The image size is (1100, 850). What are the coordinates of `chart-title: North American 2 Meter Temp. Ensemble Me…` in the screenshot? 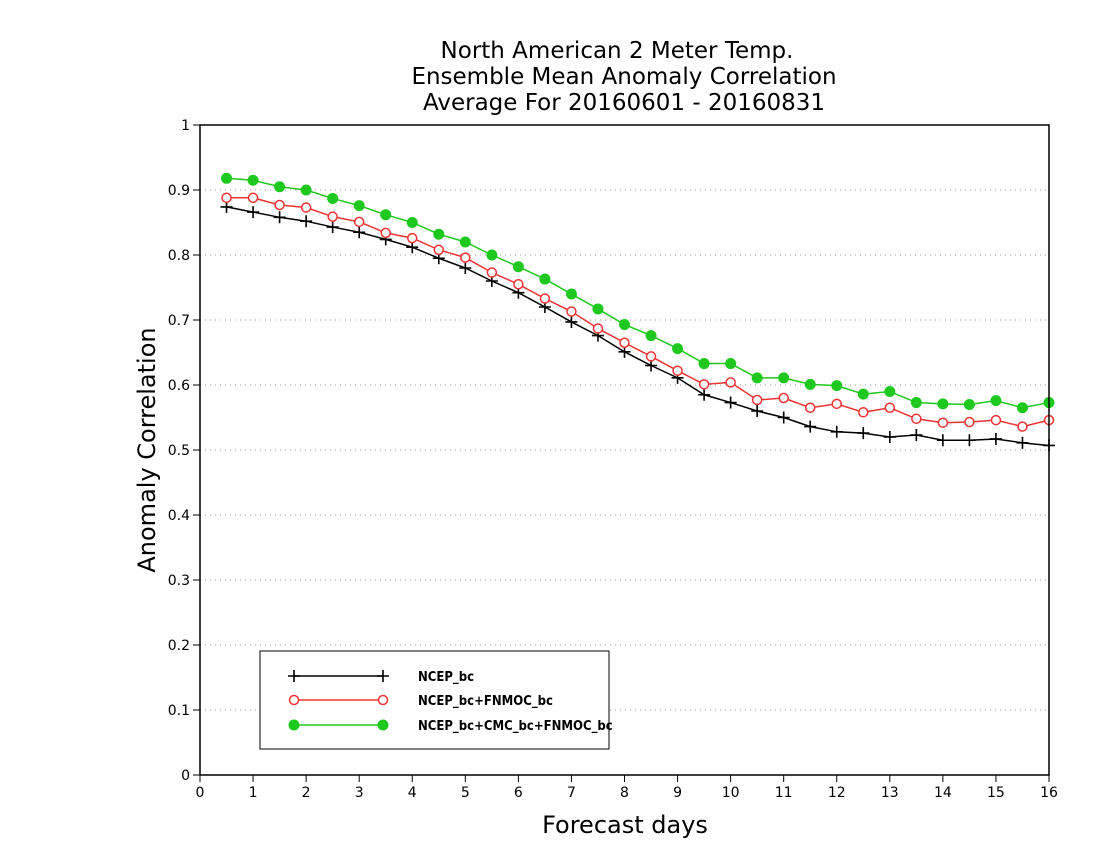 It's located at (623, 77).